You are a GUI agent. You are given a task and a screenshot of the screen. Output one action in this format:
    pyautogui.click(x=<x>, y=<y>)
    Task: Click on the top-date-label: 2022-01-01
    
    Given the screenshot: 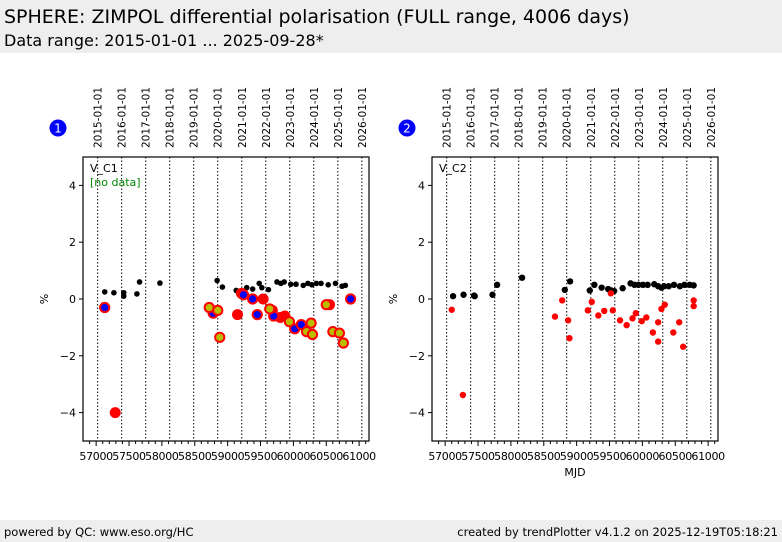 What is the action you would take?
    pyautogui.click(x=267, y=117)
    